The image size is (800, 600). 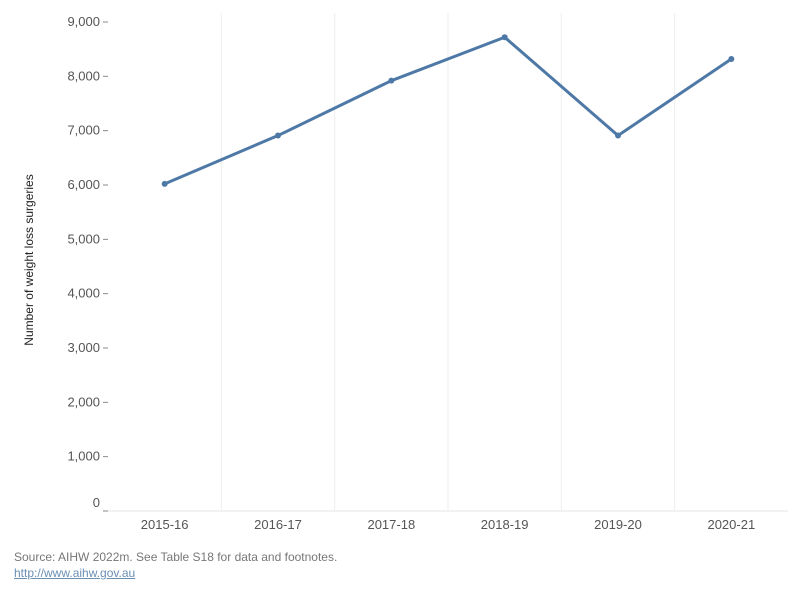 I want to click on y-tick-label: 0, so click(x=96, y=502).